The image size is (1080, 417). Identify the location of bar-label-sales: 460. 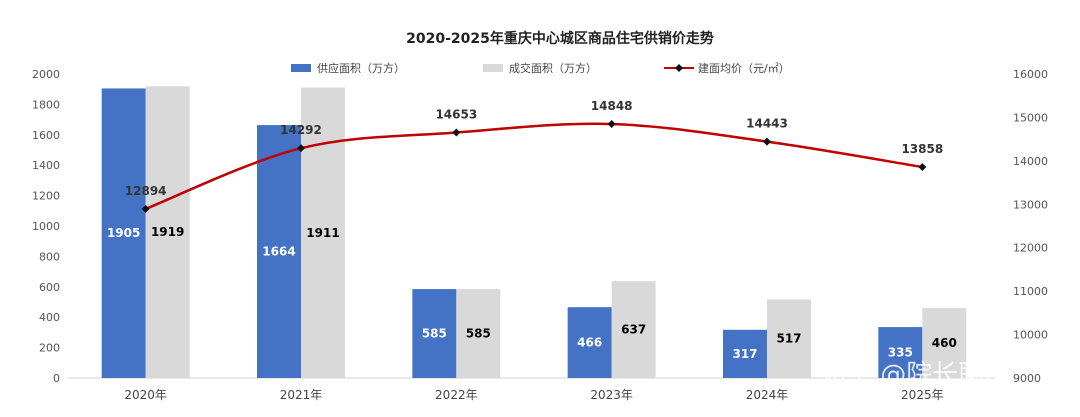
(944, 343).